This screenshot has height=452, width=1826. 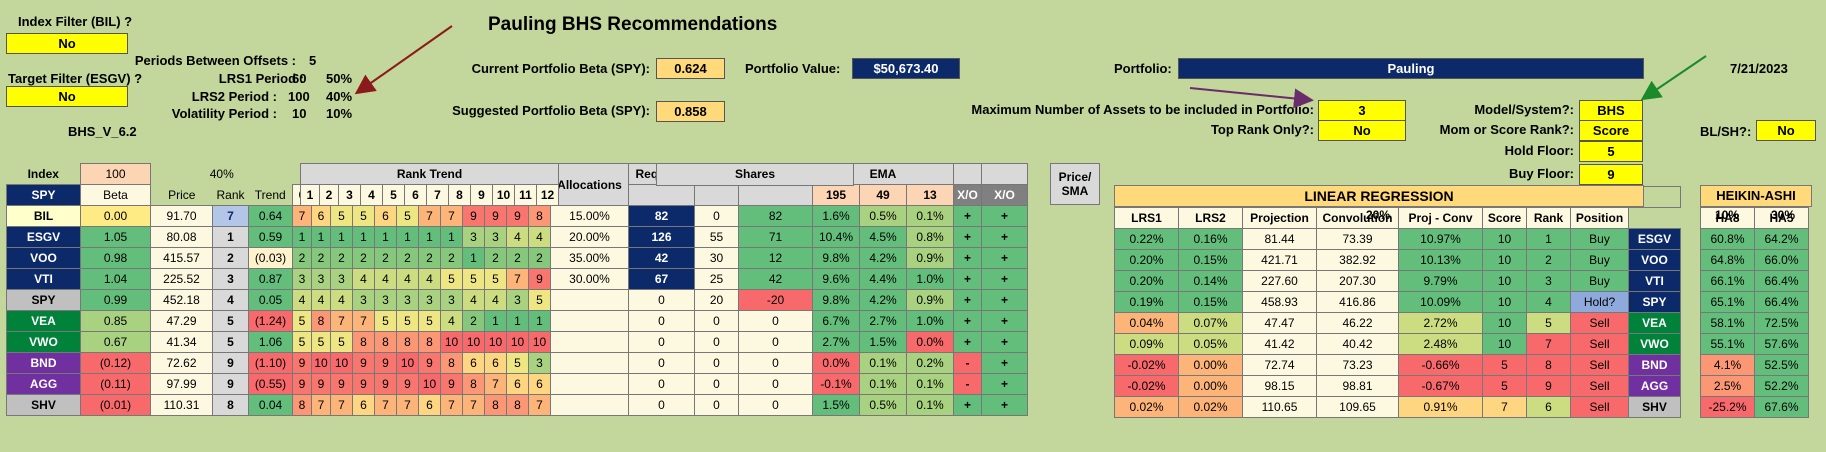 What do you see at coordinates (1397, 239) in the screenshot?
I see `table-row: 0.22% 0.16% 81.44 73.39 10.97% 10 1 Buy ESGV` at bounding box center [1397, 239].